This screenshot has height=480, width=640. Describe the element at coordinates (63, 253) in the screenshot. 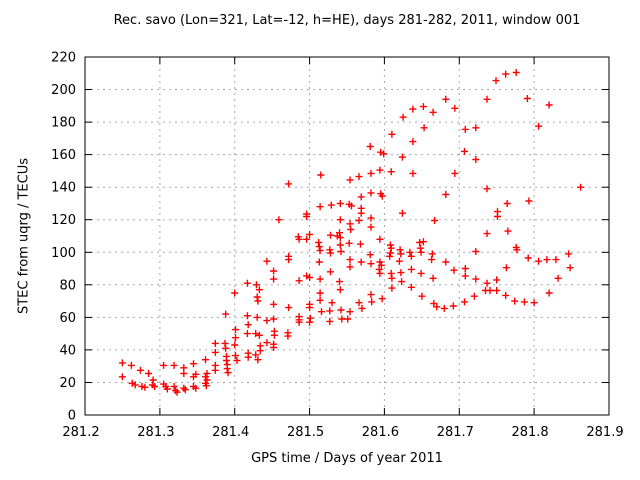

I see `svg-text: 100` at that location.